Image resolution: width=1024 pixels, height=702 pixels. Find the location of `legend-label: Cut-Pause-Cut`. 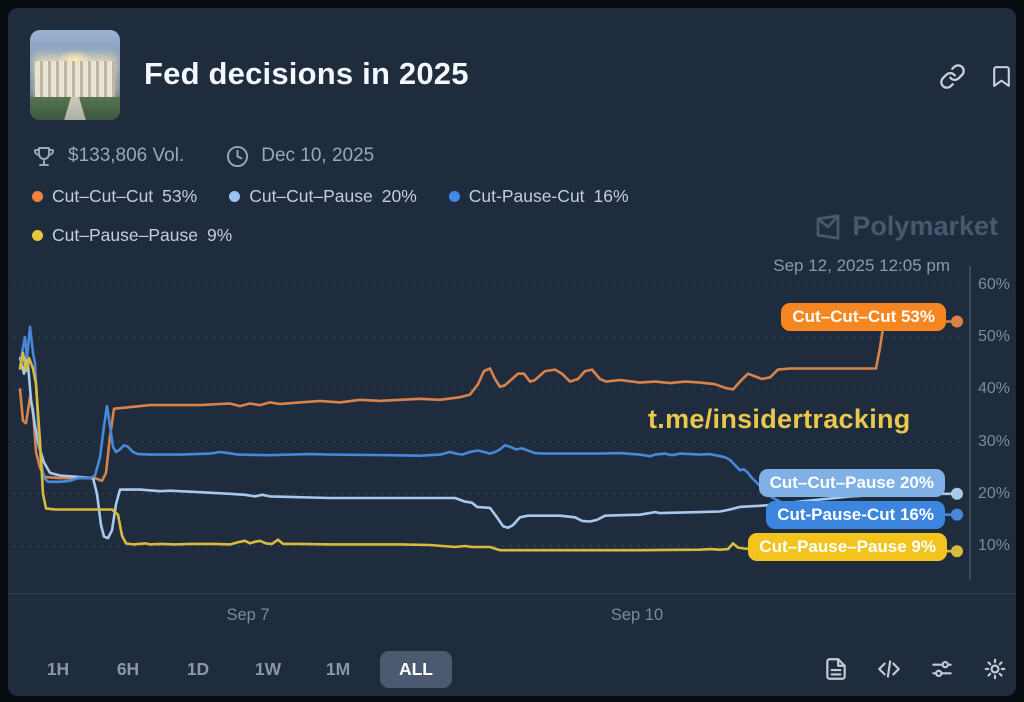

legend-label: Cut-Pause-Cut is located at coordinates (526, 196).